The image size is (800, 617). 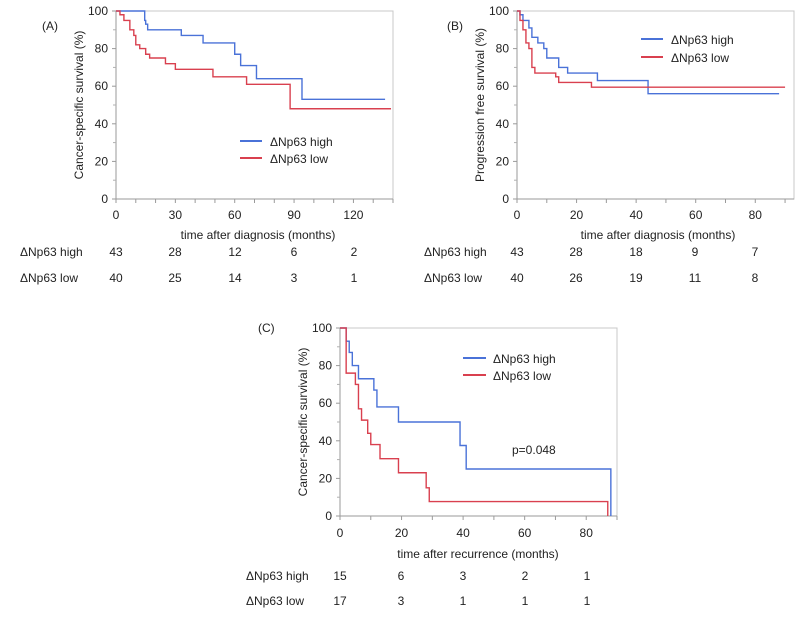 I want to click on panel-label: (B), so click(x=455, y=26).